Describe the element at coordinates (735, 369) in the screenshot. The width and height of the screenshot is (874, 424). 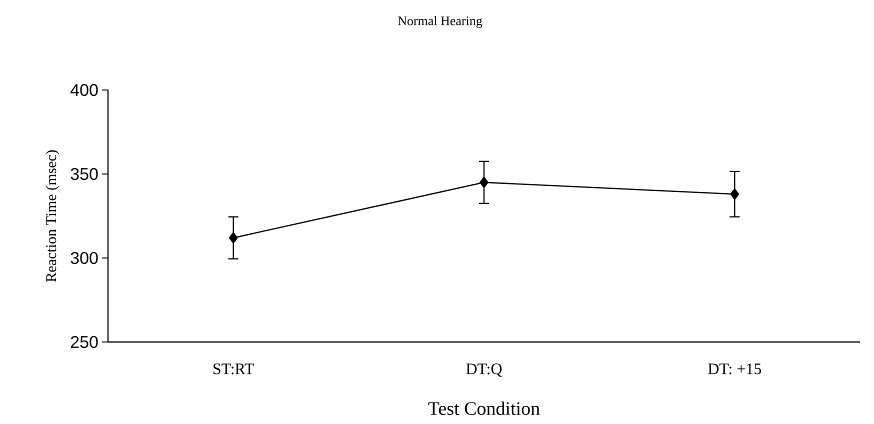
I see `x-tick-label: DT: +15` at that location.